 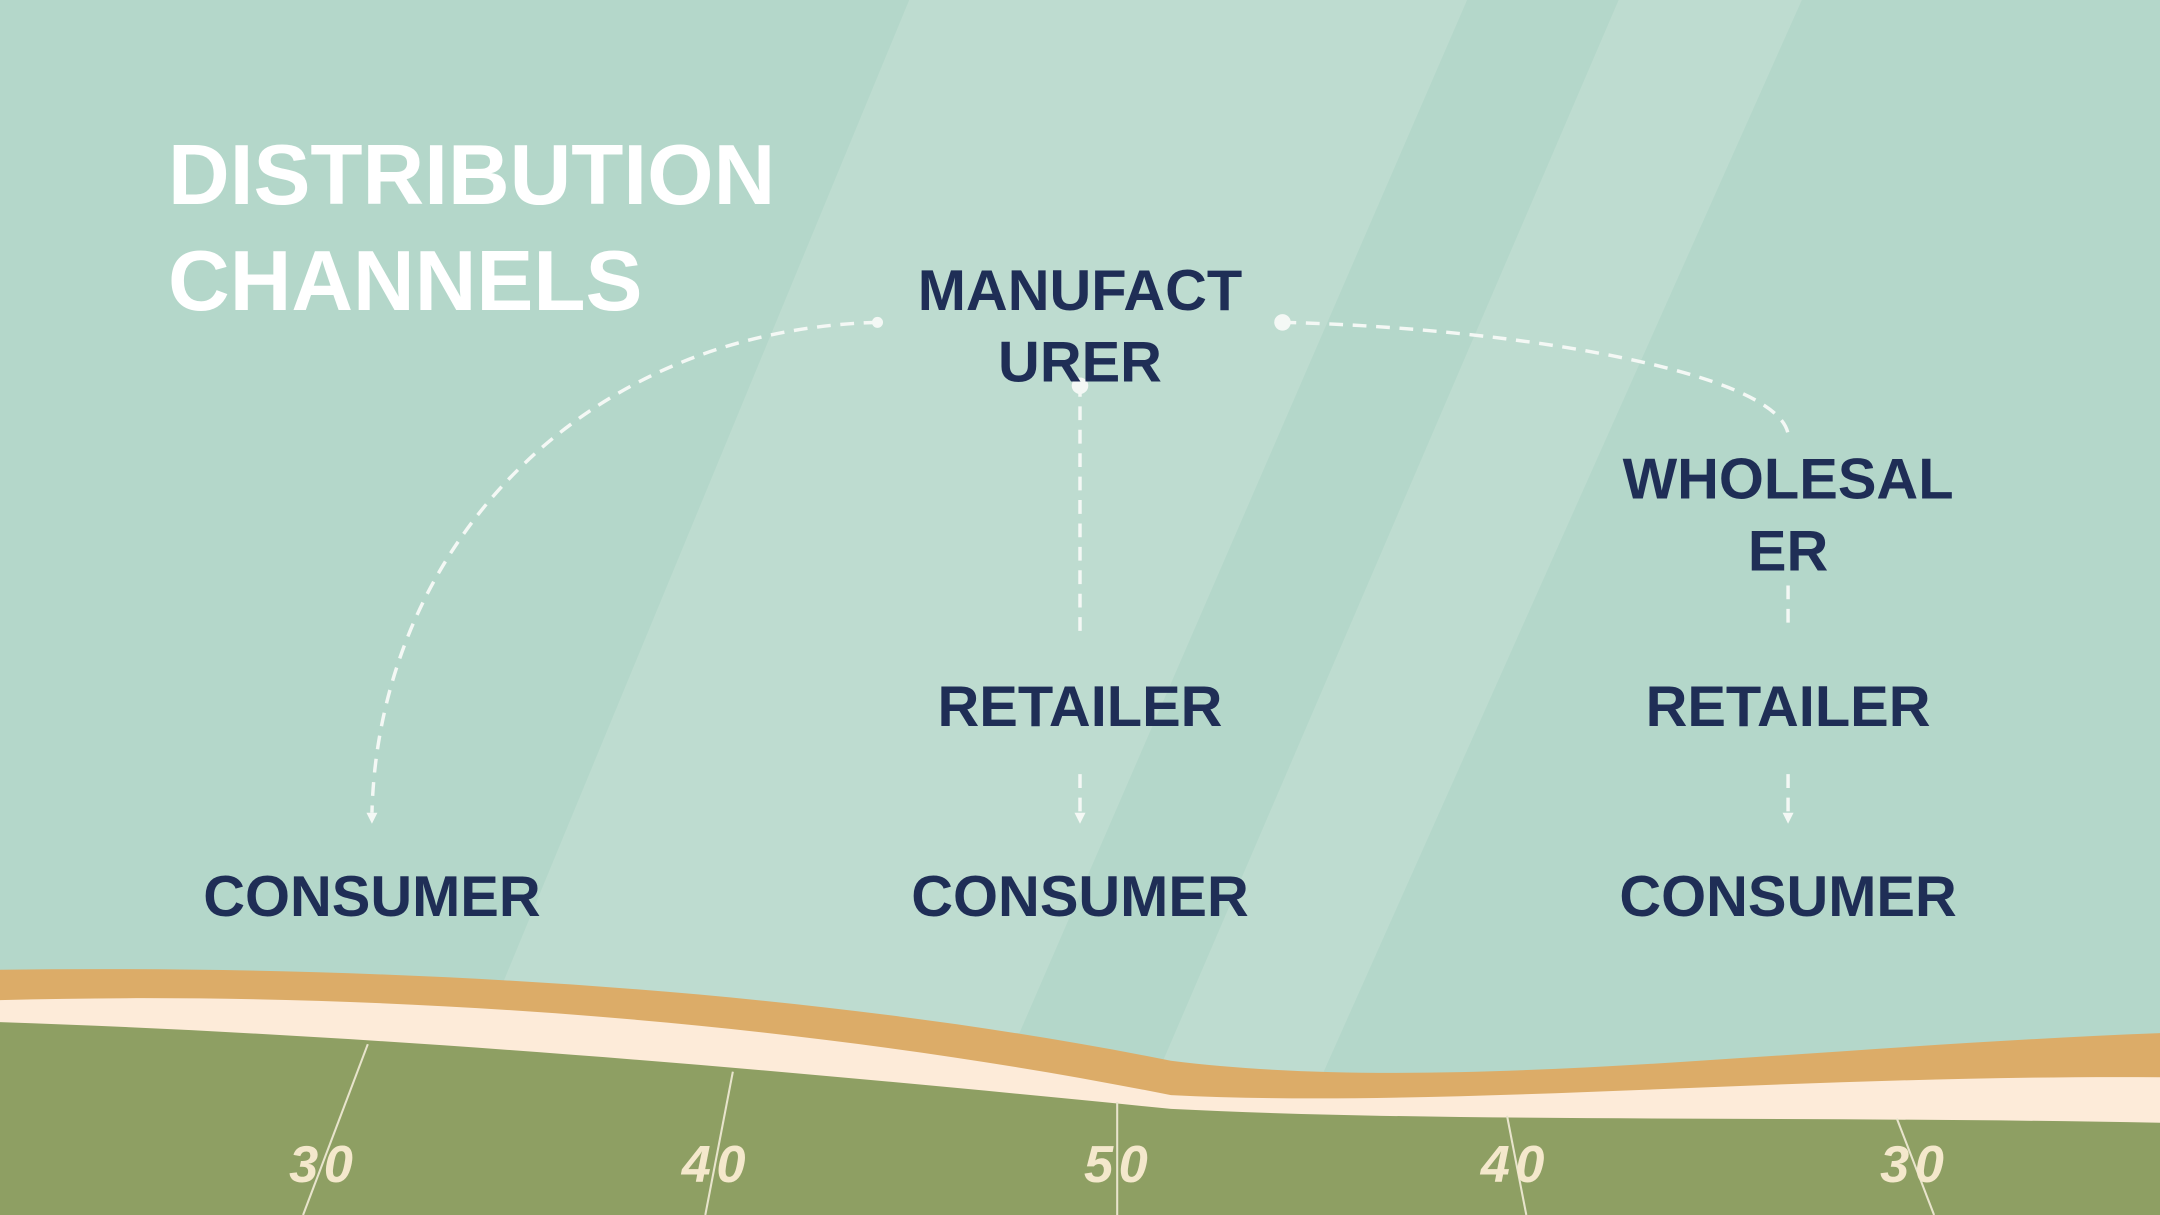 I want to click on title-line: CHANNELS, so click(x=405, y=281).